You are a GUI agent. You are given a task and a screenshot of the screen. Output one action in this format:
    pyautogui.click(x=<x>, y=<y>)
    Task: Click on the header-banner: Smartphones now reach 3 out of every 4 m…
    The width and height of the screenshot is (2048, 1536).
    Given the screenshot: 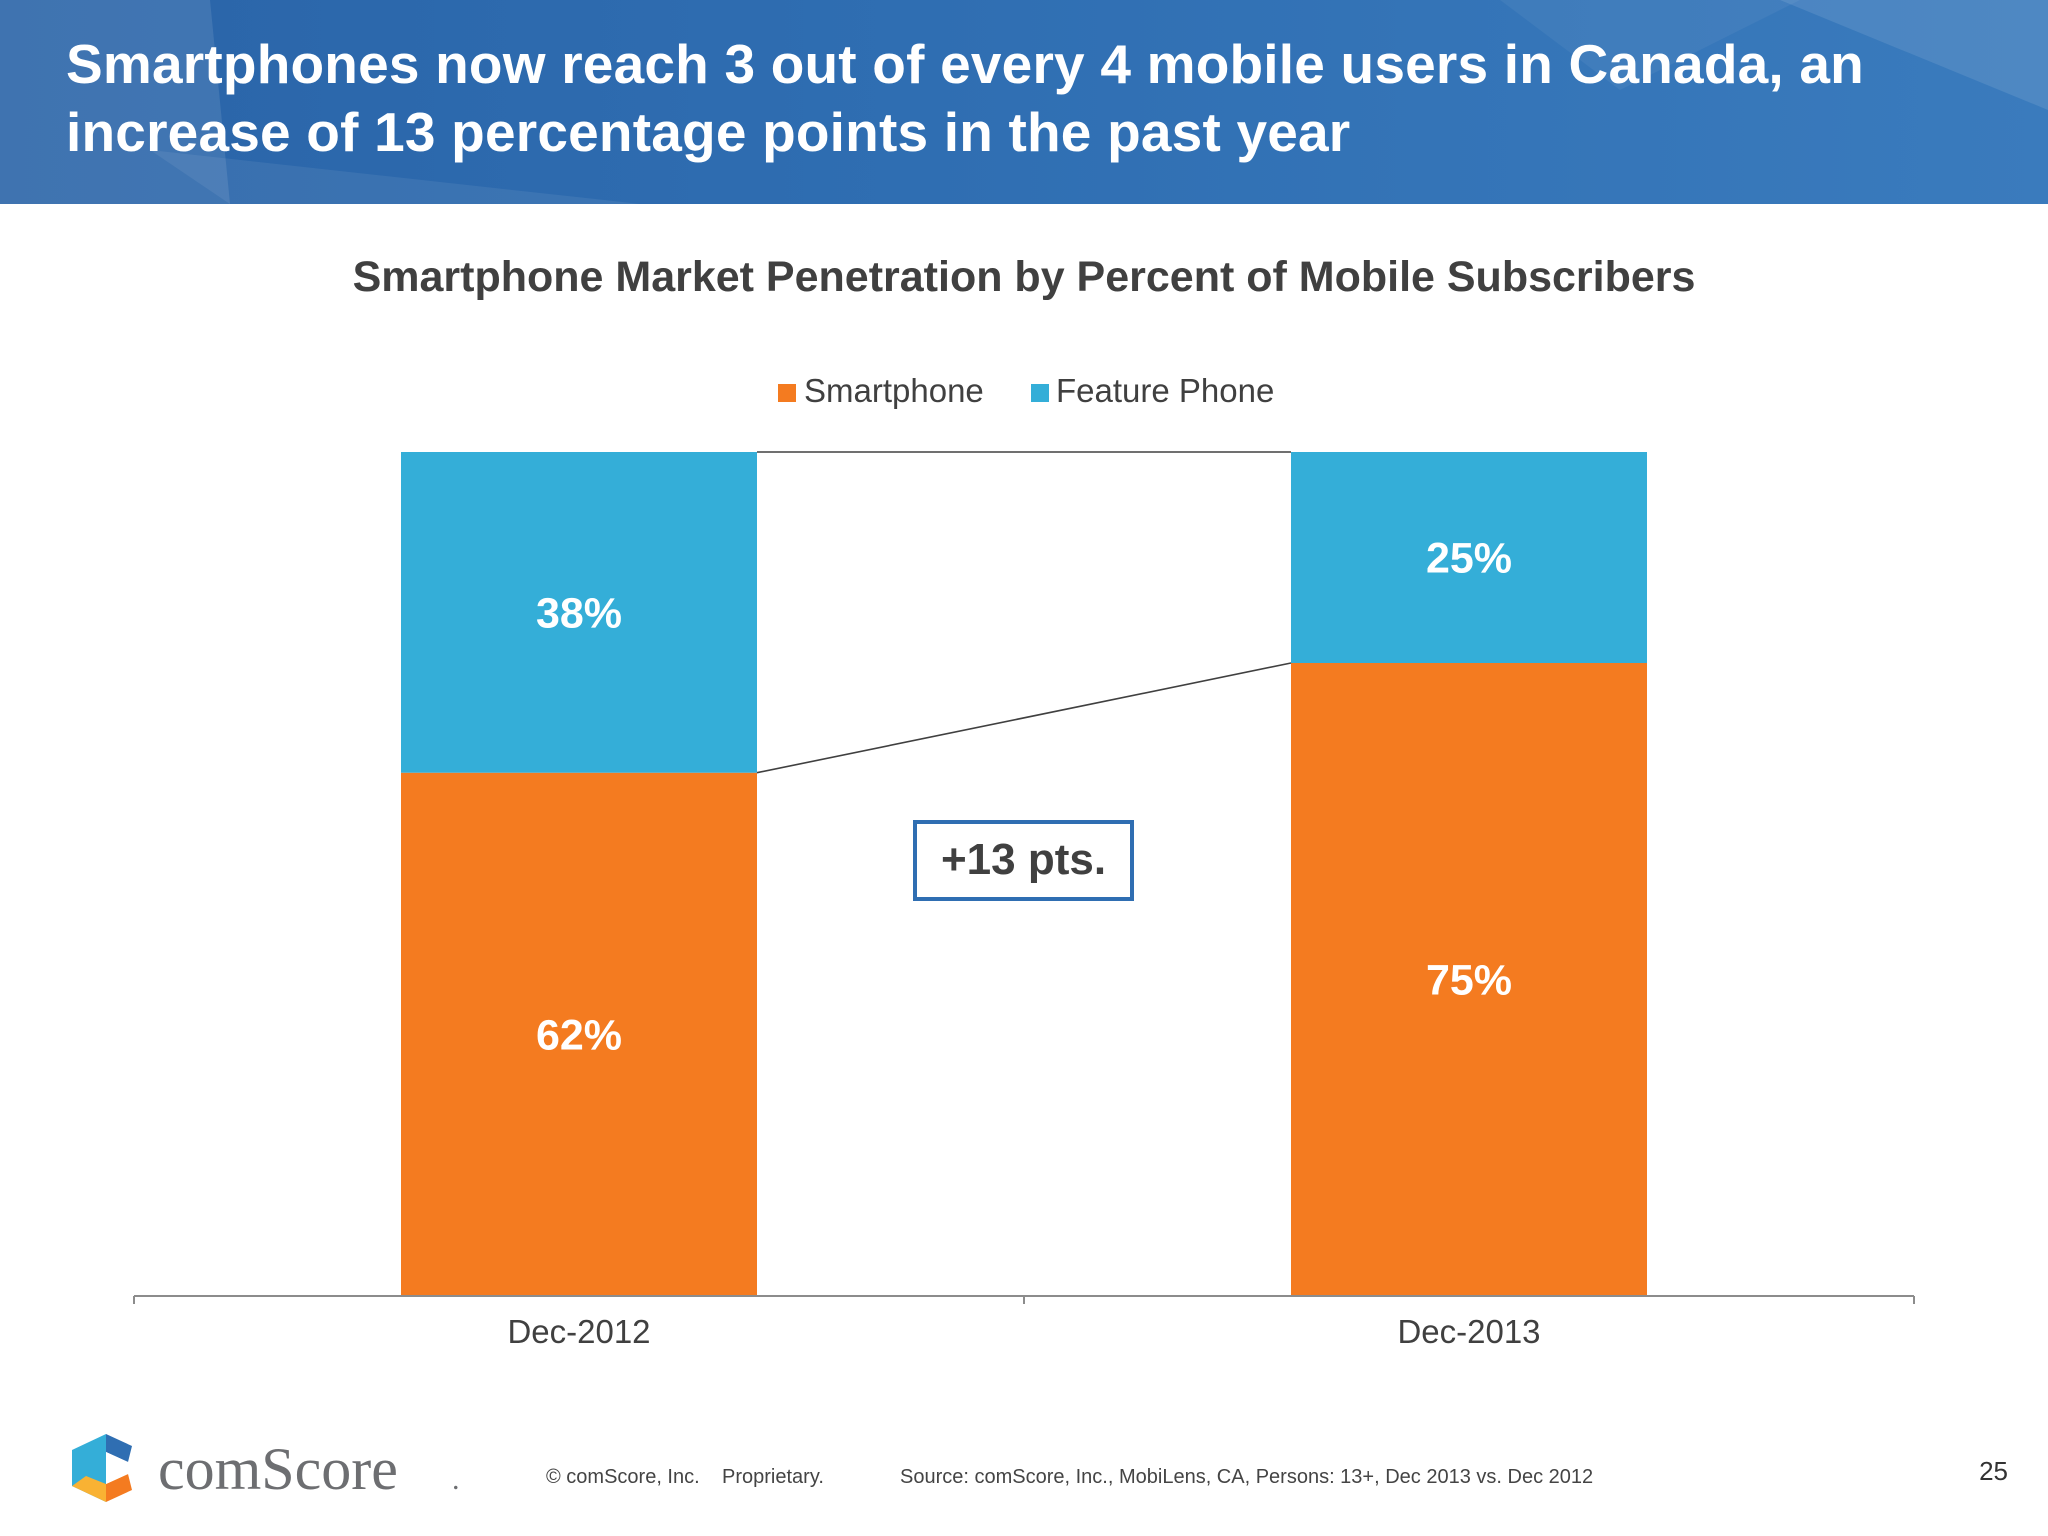 What is the action you would take?
    pyautogui.click(x=1024, y=102)
    